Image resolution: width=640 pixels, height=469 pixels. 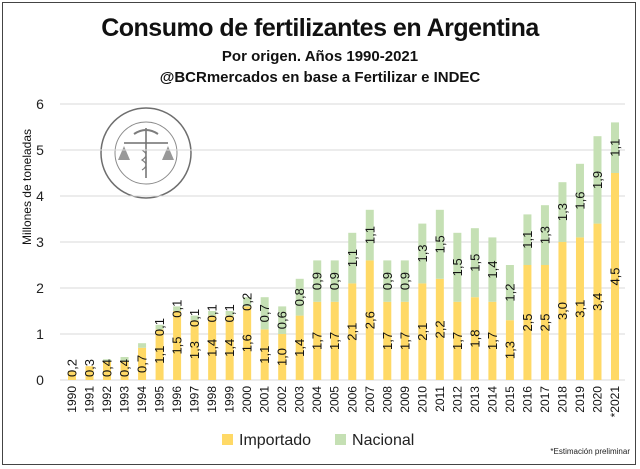 I want to click on x-tick-label: 2019, so click(x=580, y=399).